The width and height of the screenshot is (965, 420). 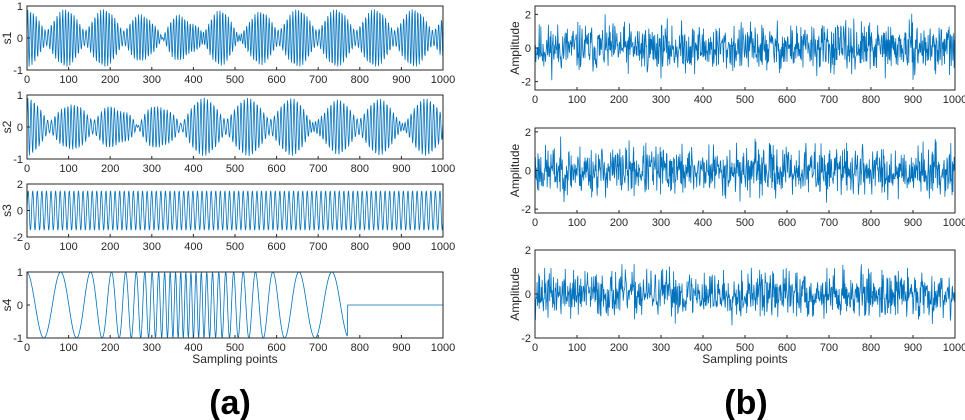 What do you see at coordinates (230, 402) in the screenshot?
I see `panel-label-a: (a)` at bounding box center [230, 402].